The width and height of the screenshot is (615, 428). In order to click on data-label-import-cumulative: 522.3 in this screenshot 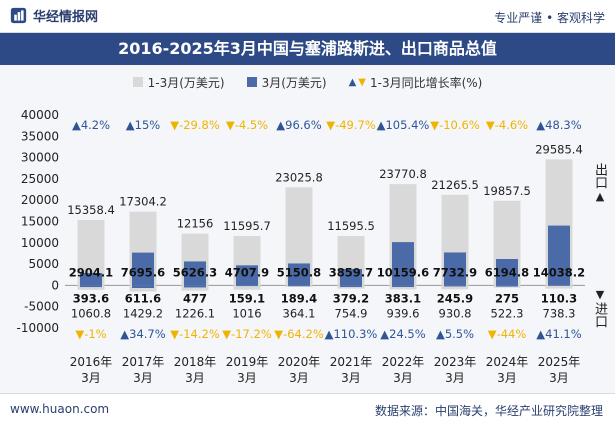, I will do `click(507, 313)`.